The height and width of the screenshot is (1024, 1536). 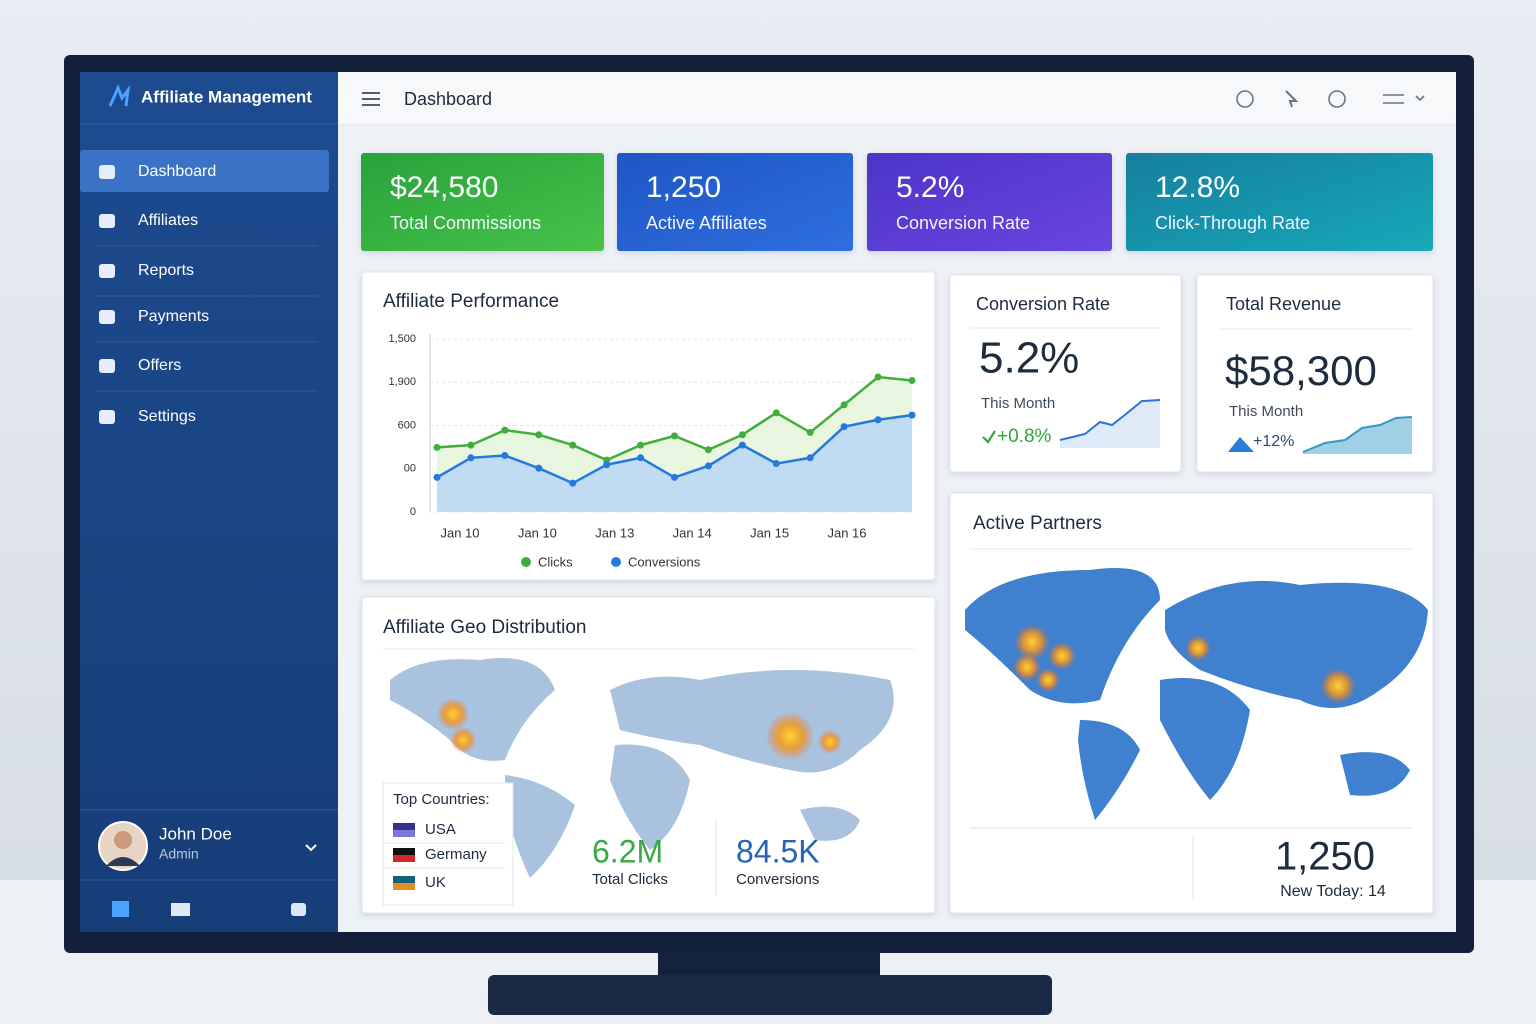 I want to click on y-tick-label: 1,500, so click(x=402, y=339).